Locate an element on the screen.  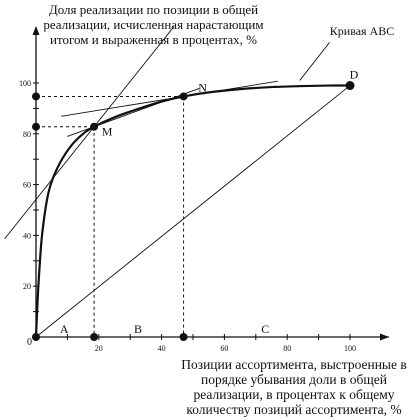
origin-label: 0 is located at coordinates (29, 342).